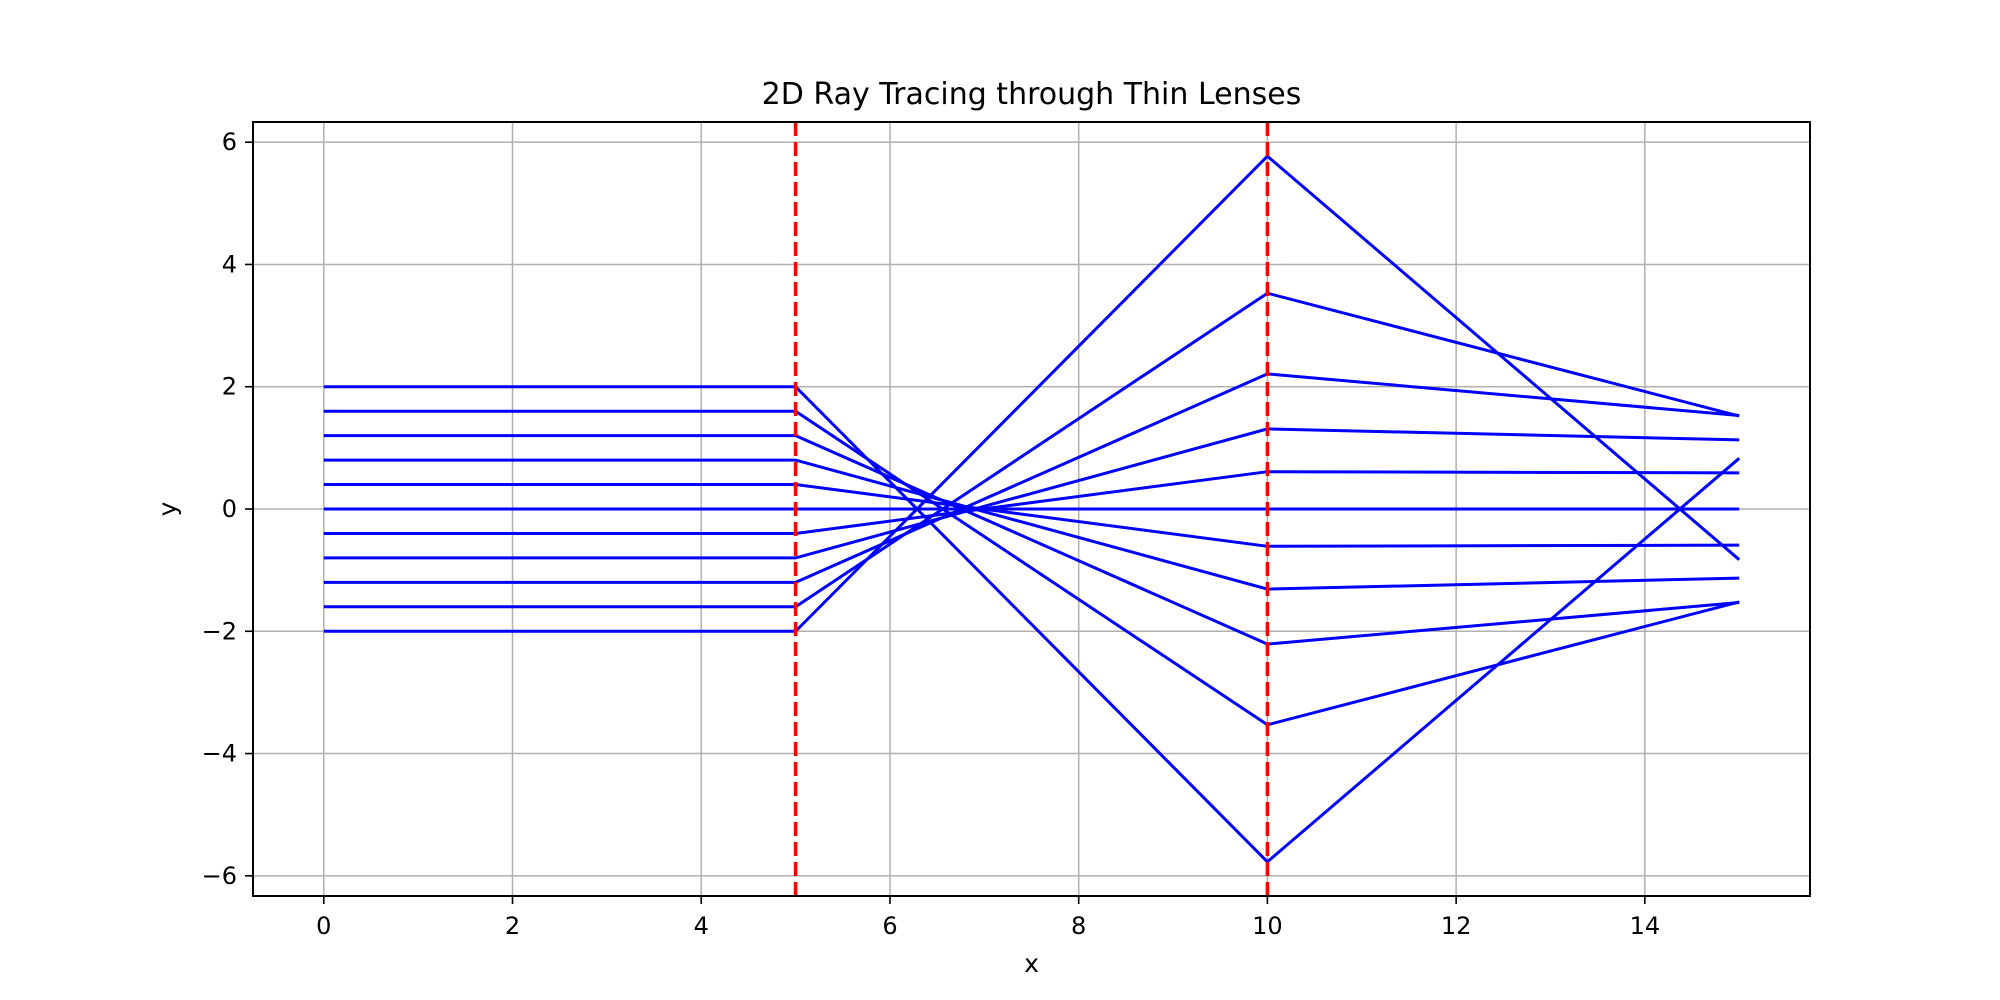 The width and height of the screenshot is (2000, 1000). What do you see at coordinates (889, 926) in the screenshot?
I see `x-tick-label: 6` at bounding box center [889, 926].